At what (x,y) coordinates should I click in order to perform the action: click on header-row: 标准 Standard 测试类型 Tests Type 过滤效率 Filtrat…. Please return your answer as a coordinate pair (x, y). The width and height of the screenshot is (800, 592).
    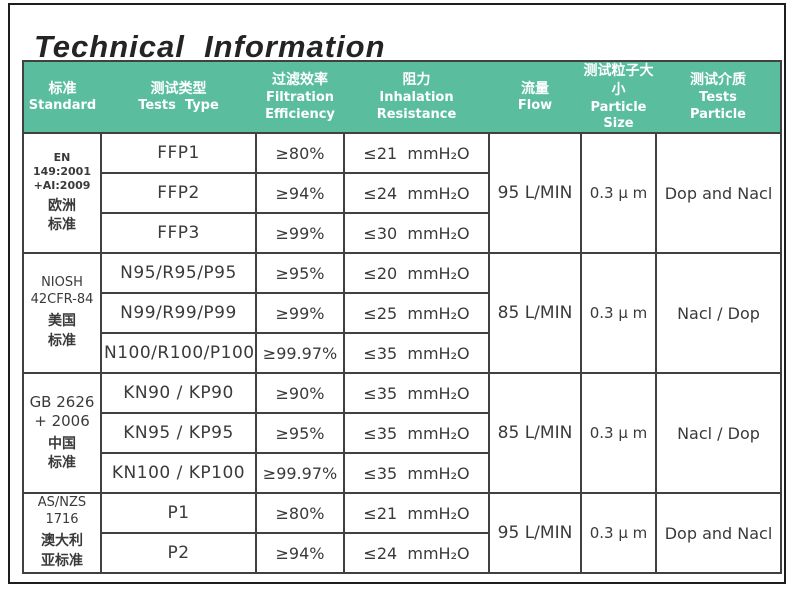
    Looking at the image, I should click on (402, 97).